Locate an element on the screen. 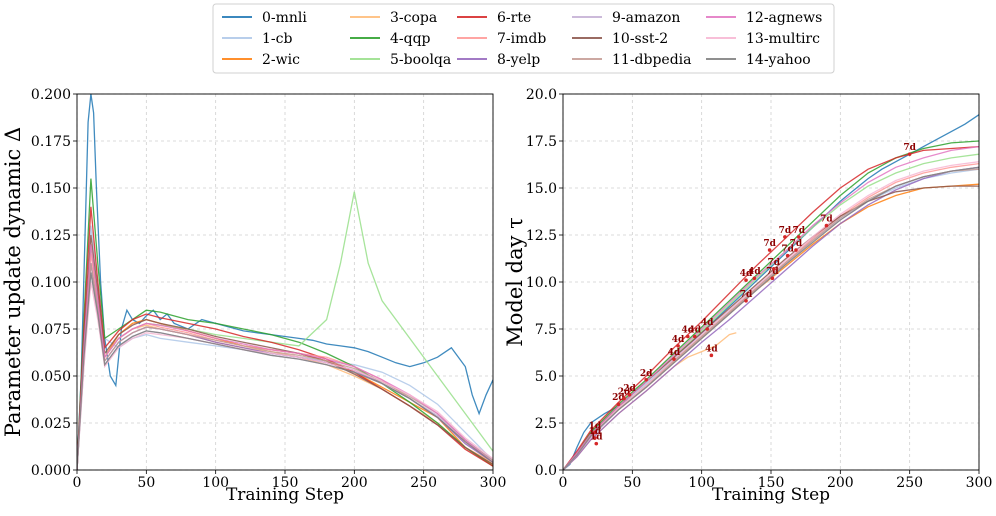 The image size is (996, 516). legend-label: 7-imdb is located at coordinates (521, 39).